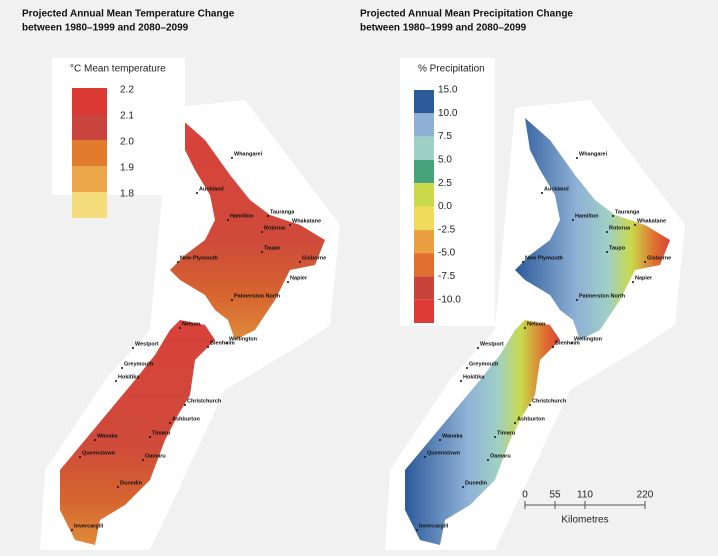 This screenshot has width=718, height=556. I want to click on legend-label: -2.5, so click(447, 229).